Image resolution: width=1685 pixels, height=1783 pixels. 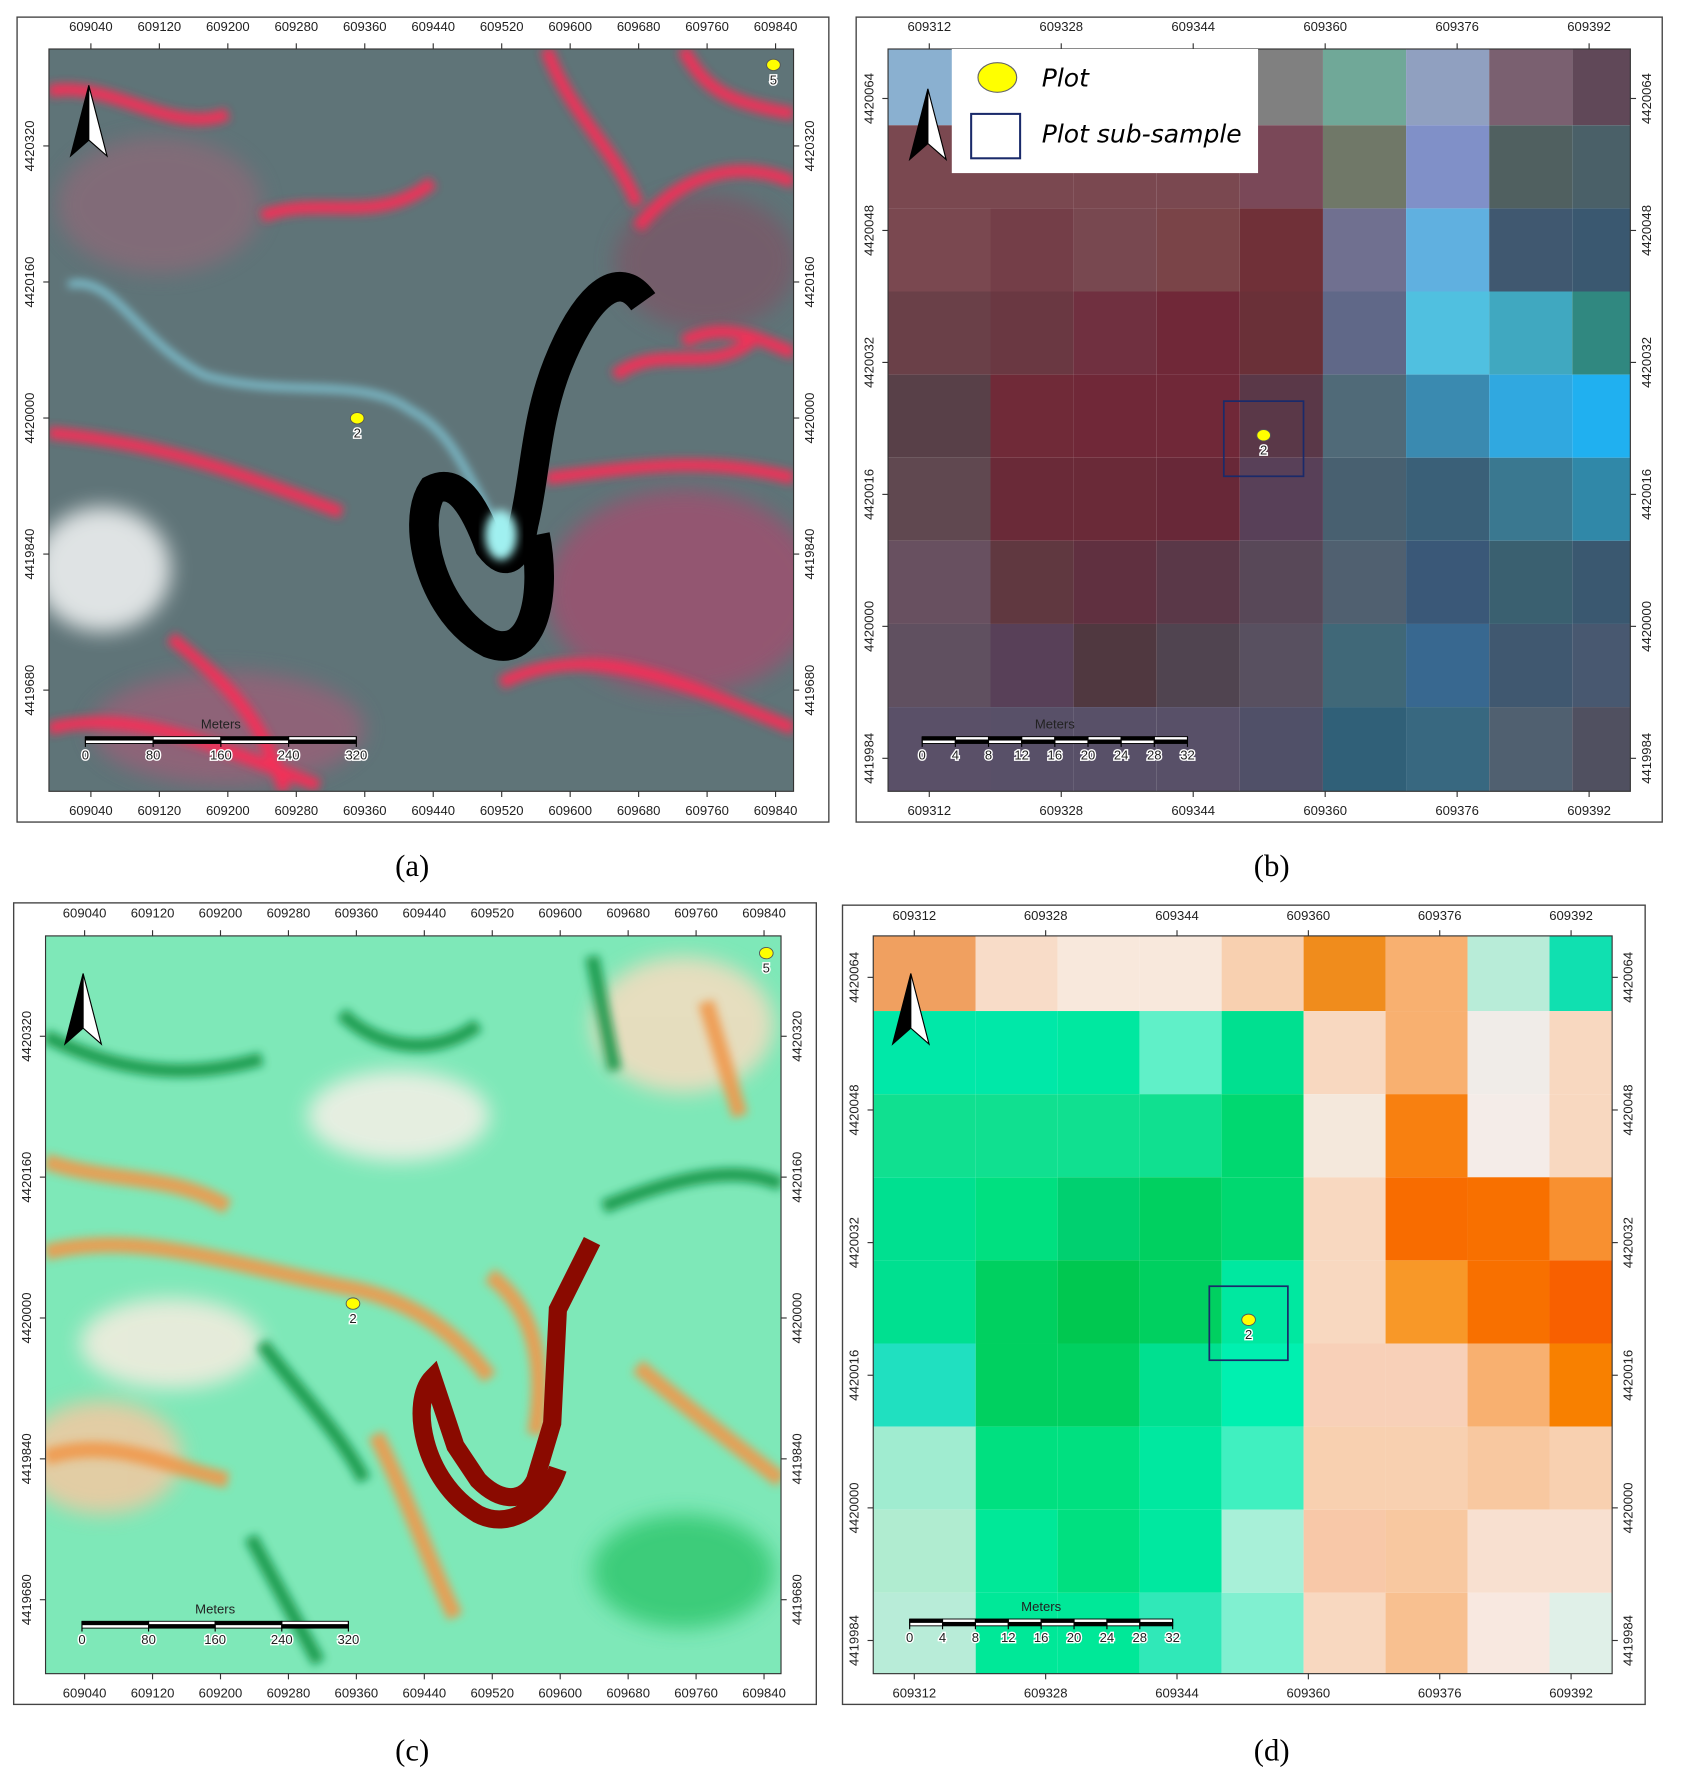 What do you see at coordinates (764, 1693) in the screenshot?
I see `x-tick-label: 609840` at bounding box center [764, 1693].